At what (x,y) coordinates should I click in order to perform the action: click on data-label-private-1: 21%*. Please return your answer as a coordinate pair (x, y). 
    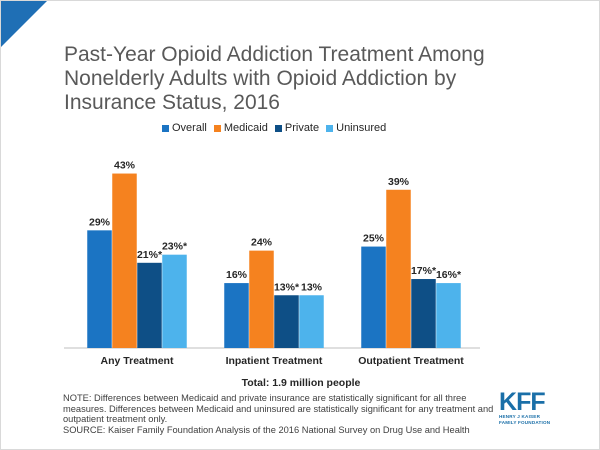
    Looking at the image, I should click on (150, 255).